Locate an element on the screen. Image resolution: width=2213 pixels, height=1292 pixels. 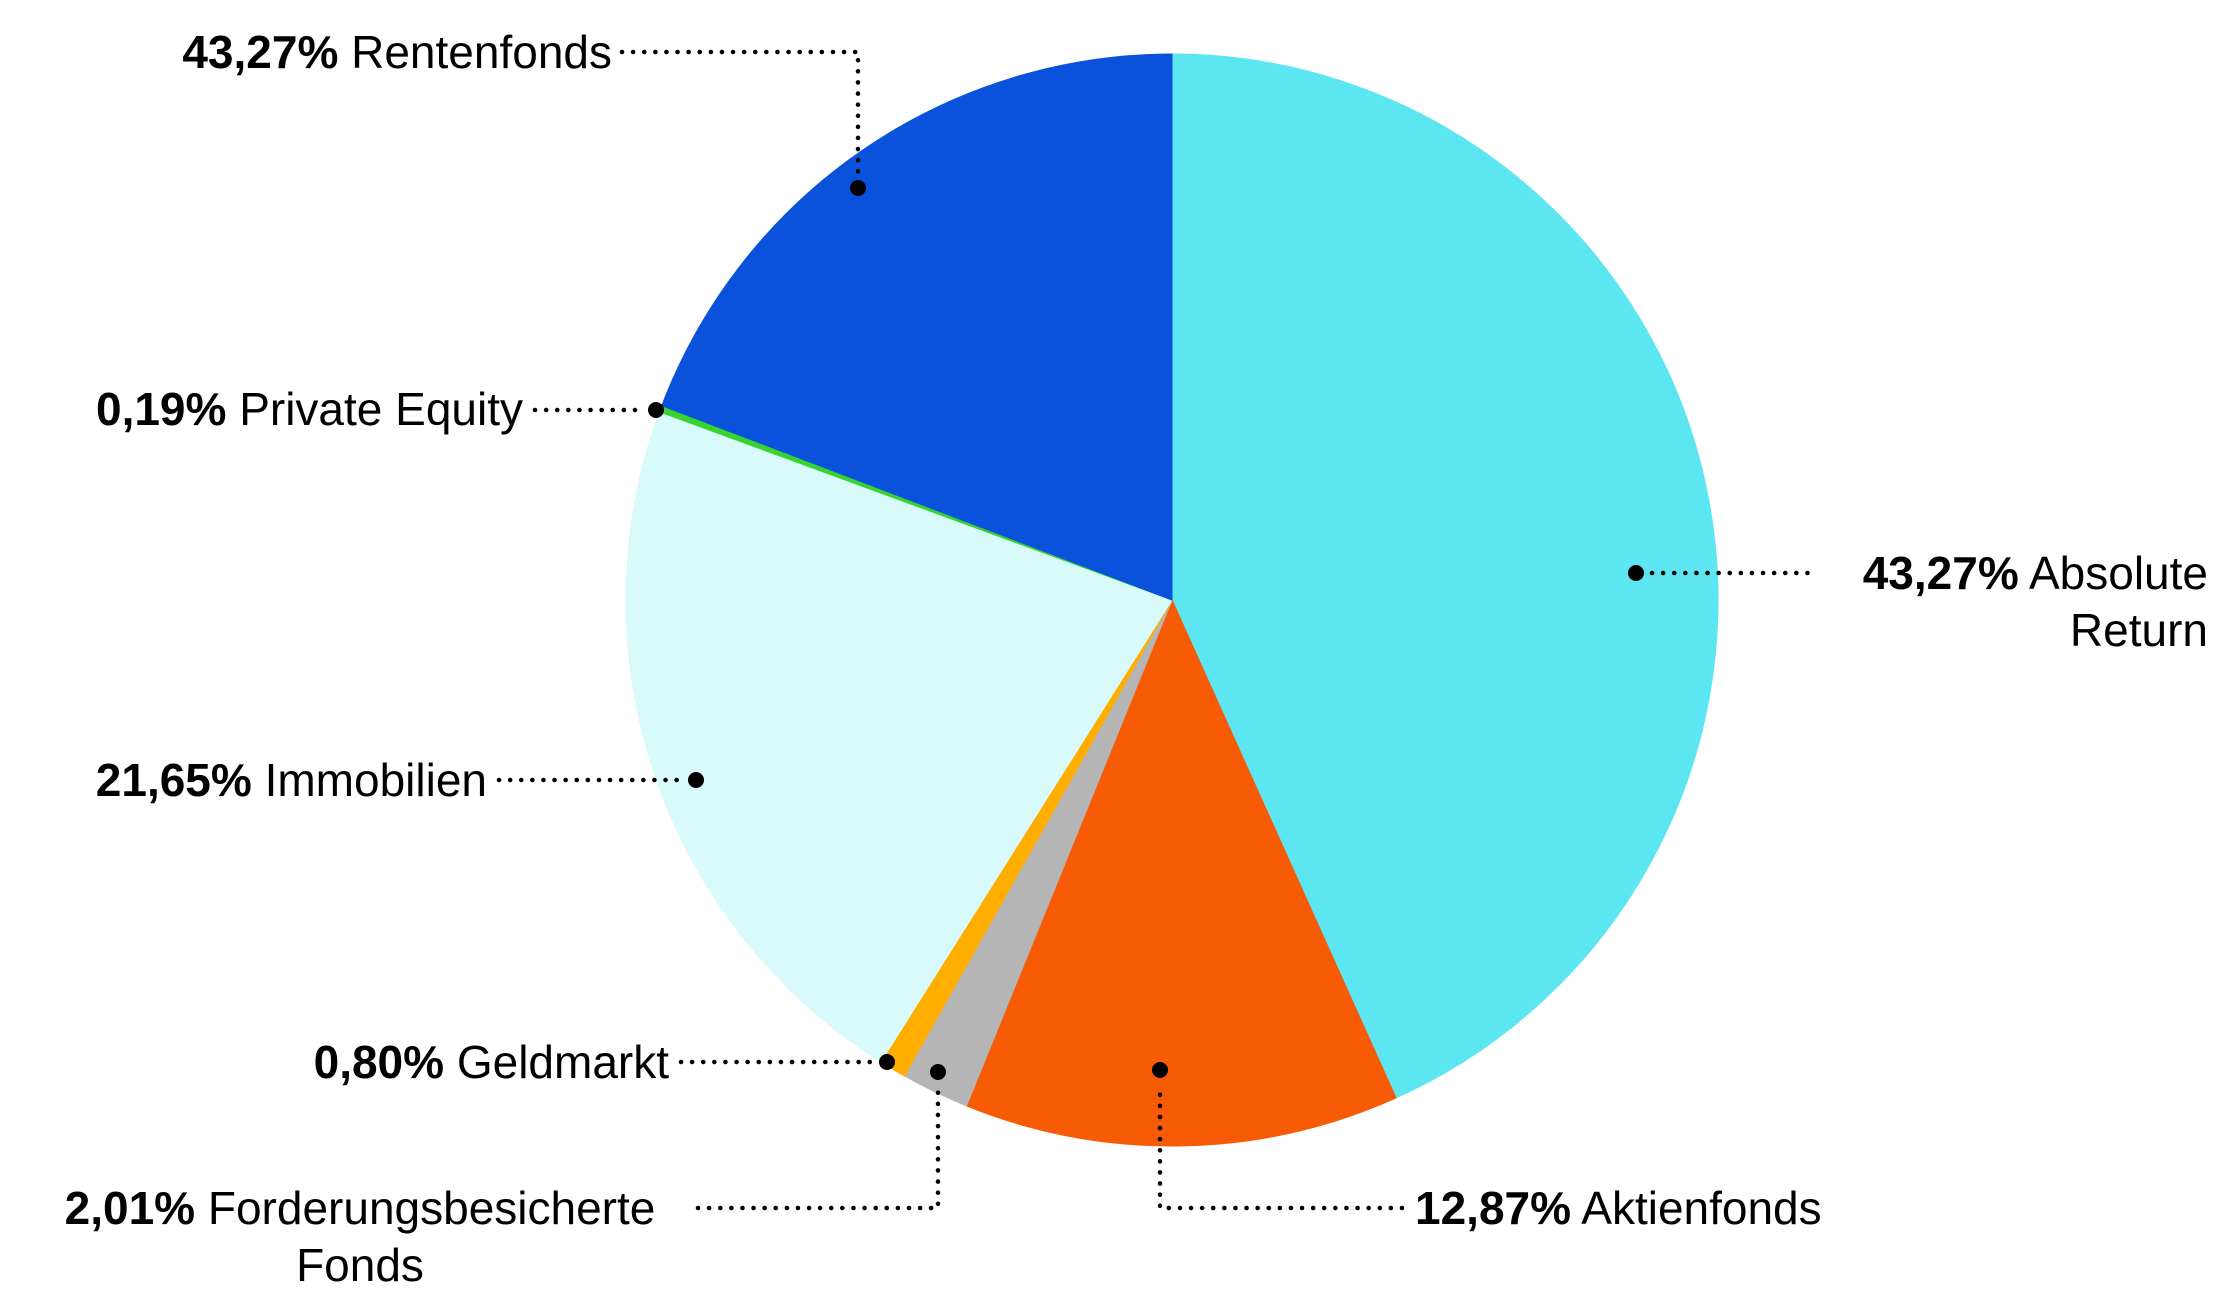
callout-dot-rentenfonds is located at coordinates (858, 188).